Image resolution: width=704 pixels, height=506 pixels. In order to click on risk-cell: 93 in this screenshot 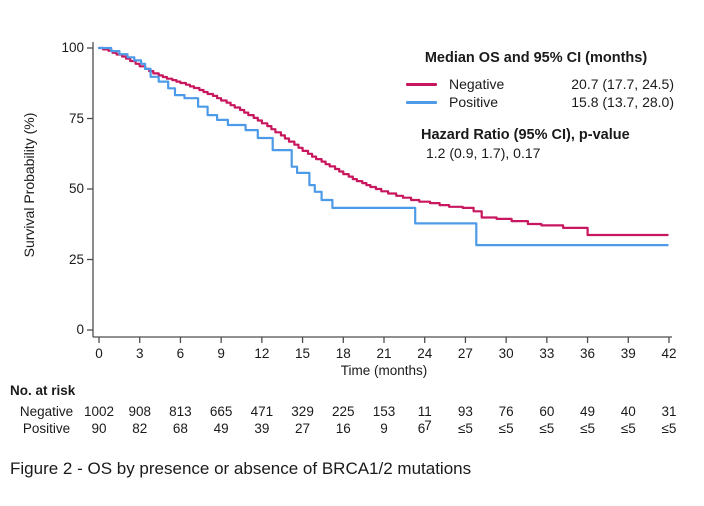, I will do `click(465, 411)`.